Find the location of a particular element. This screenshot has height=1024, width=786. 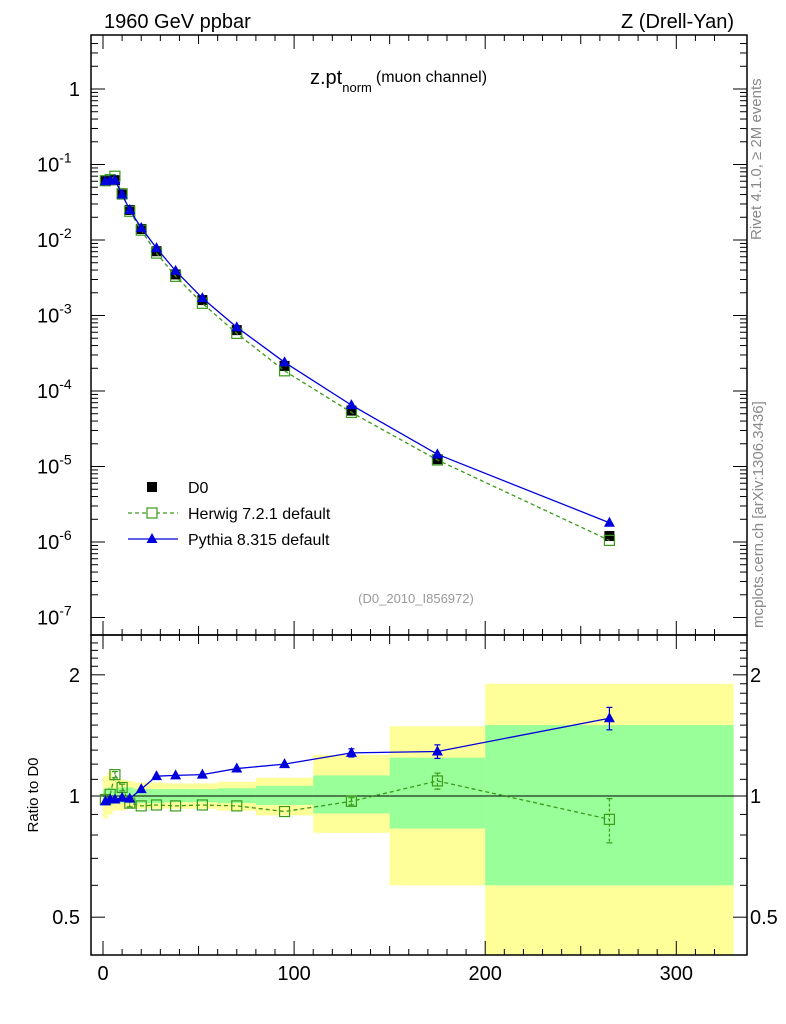

ratio-series is located at coordinates (357, 775).